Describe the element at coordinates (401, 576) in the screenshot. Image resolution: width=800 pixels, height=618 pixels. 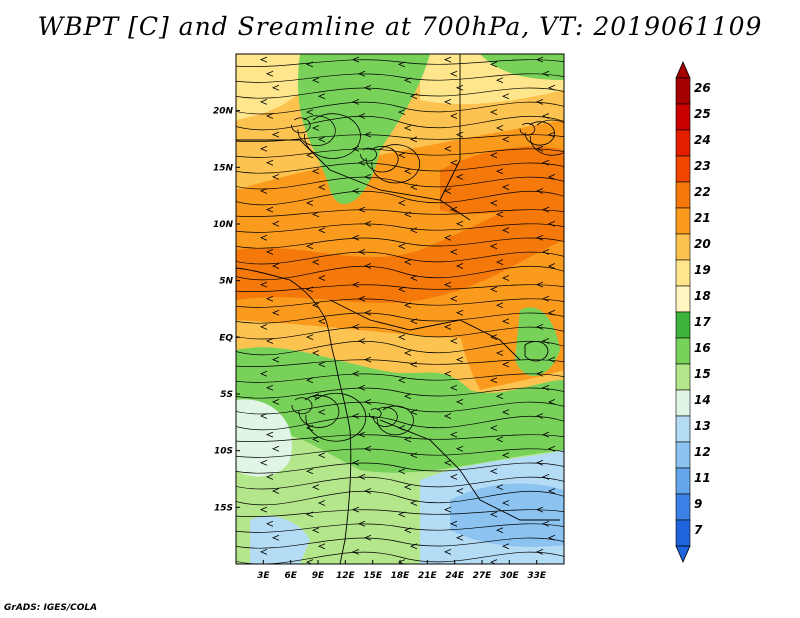
I see `lon-tick-label: 18E` at that location.